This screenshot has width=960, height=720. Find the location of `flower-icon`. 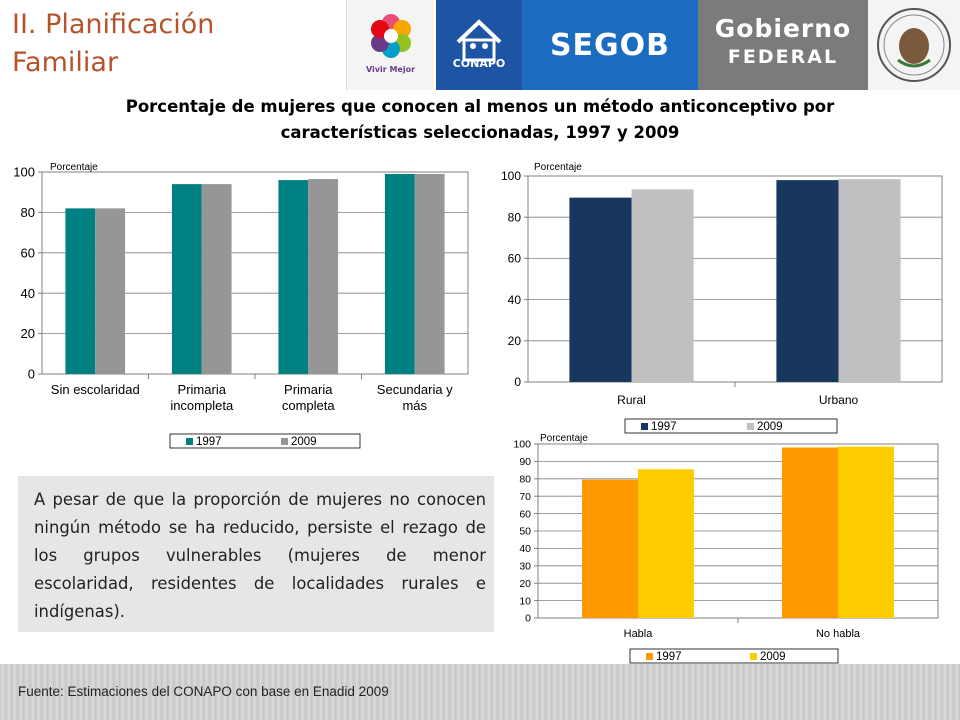

flower-icon is located at coordinates (391, 36).